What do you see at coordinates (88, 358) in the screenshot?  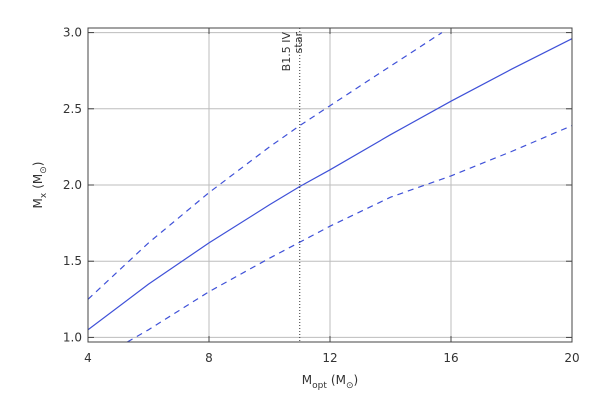 I see `x-tick-label: 4` at bounding box center [88, 358].